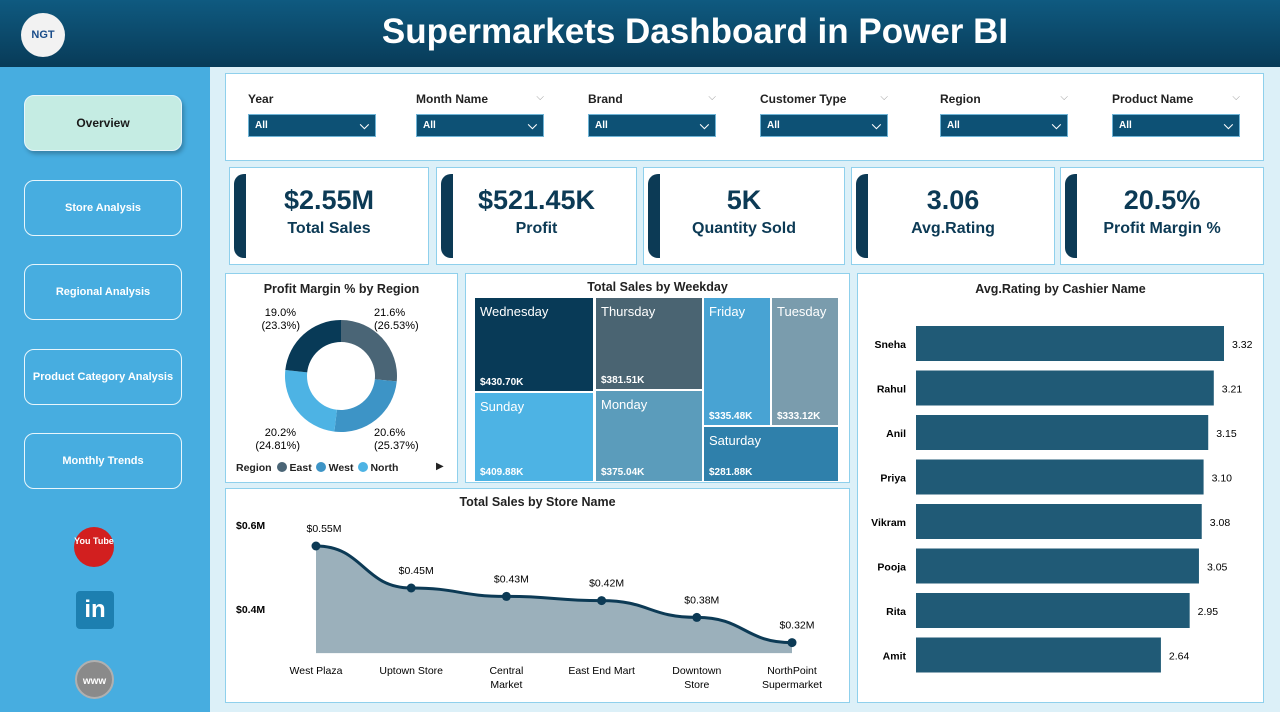 The width and height of the screenshot is (1280, 712). Describe the element at coordinates (1179, 657) in the screenshot. I see `bar-value-label: 2.64` at that location.